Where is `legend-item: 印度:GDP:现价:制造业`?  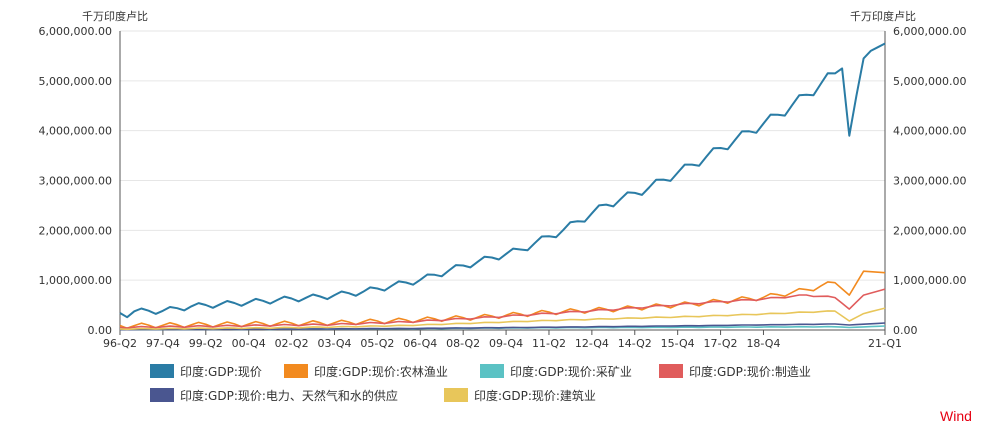
legend-item: 印度:GDP:现价:制造业 is located at coordinates (735, 371).